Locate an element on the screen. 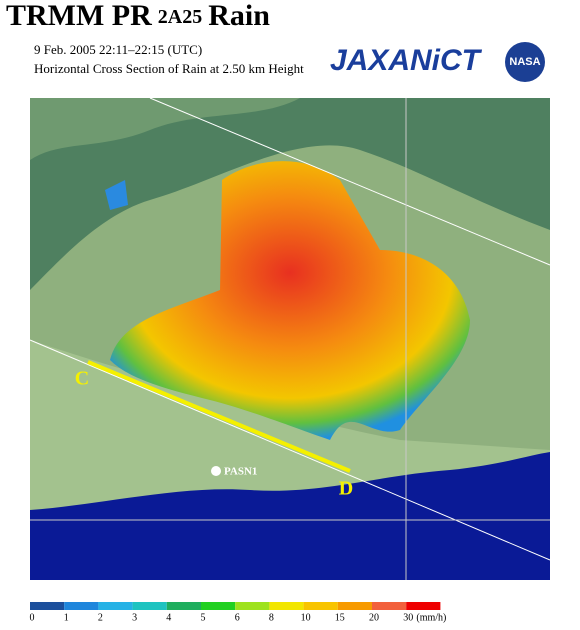  colorbar-tick-label: 0 is located at coordinates (32, 617).